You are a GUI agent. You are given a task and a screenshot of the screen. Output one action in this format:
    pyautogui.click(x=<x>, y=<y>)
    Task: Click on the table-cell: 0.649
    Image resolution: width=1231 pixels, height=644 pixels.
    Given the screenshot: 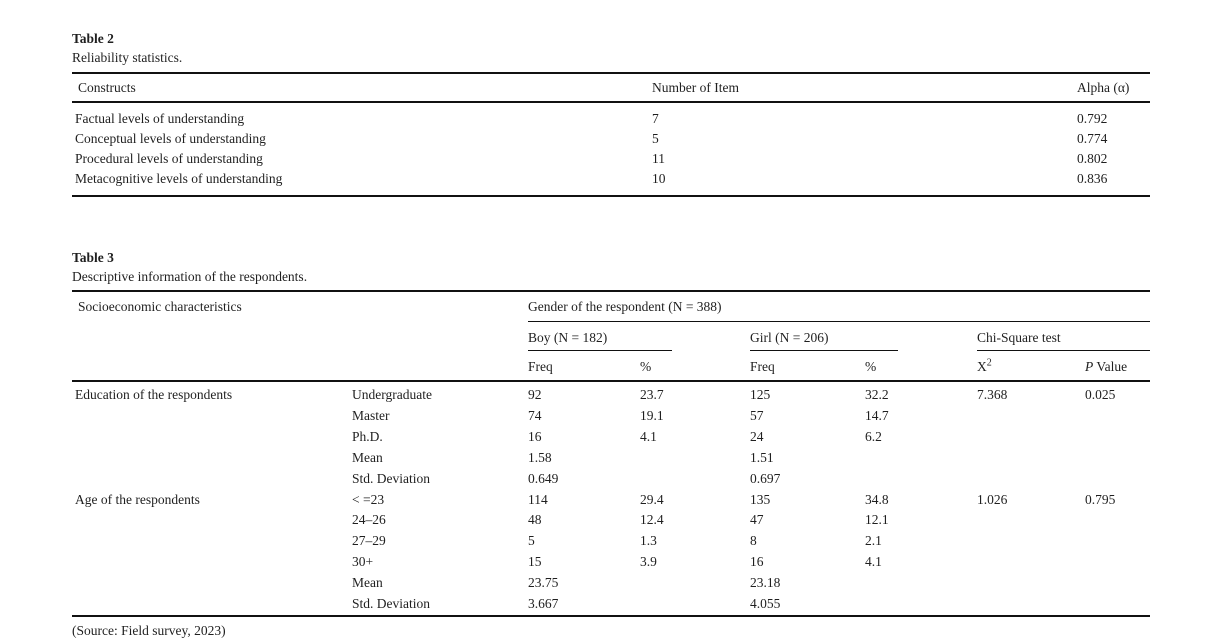 What is the action you would take?
    pyautogui.click(x=543, y=478)
    